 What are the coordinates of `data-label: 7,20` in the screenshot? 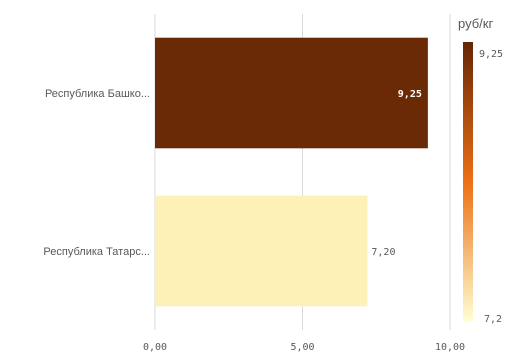 It's located at (383, 252).